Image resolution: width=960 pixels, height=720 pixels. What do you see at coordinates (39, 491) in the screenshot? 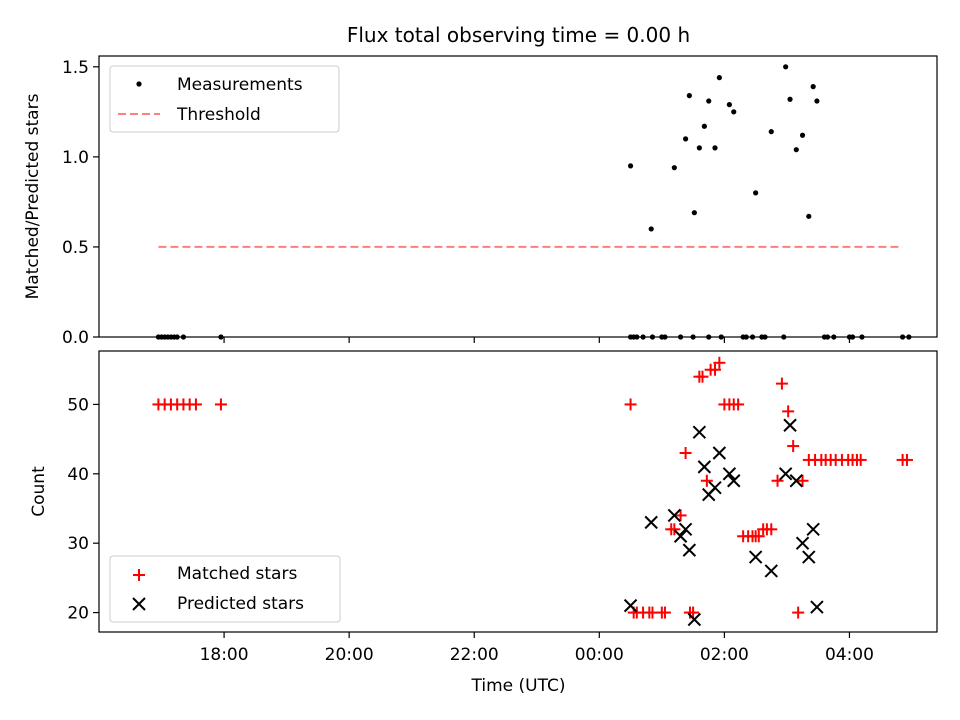
I see `bottom-y-label: Count` at bounding box center [39, 491].